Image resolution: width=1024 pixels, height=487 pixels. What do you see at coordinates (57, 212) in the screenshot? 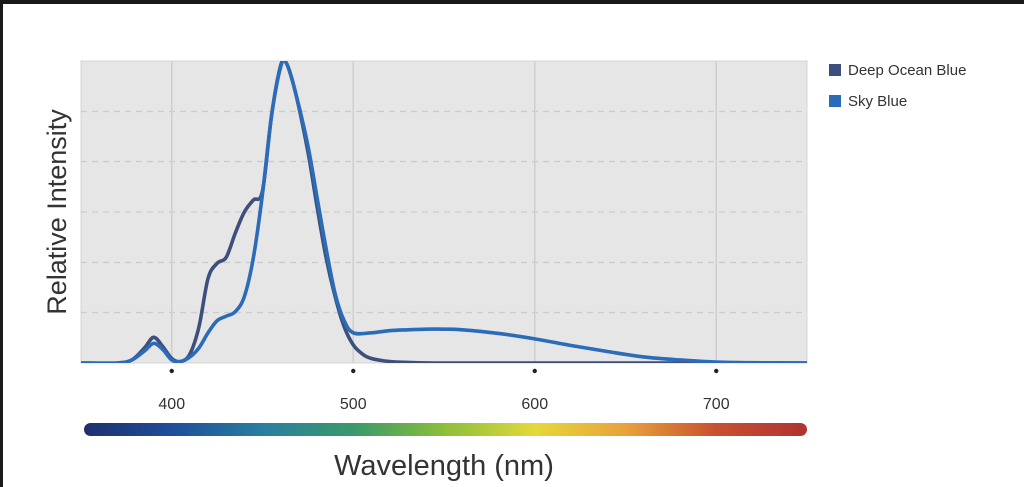
I see `y-axis-label: Relative Intensity` at bounding box center [57, 212].